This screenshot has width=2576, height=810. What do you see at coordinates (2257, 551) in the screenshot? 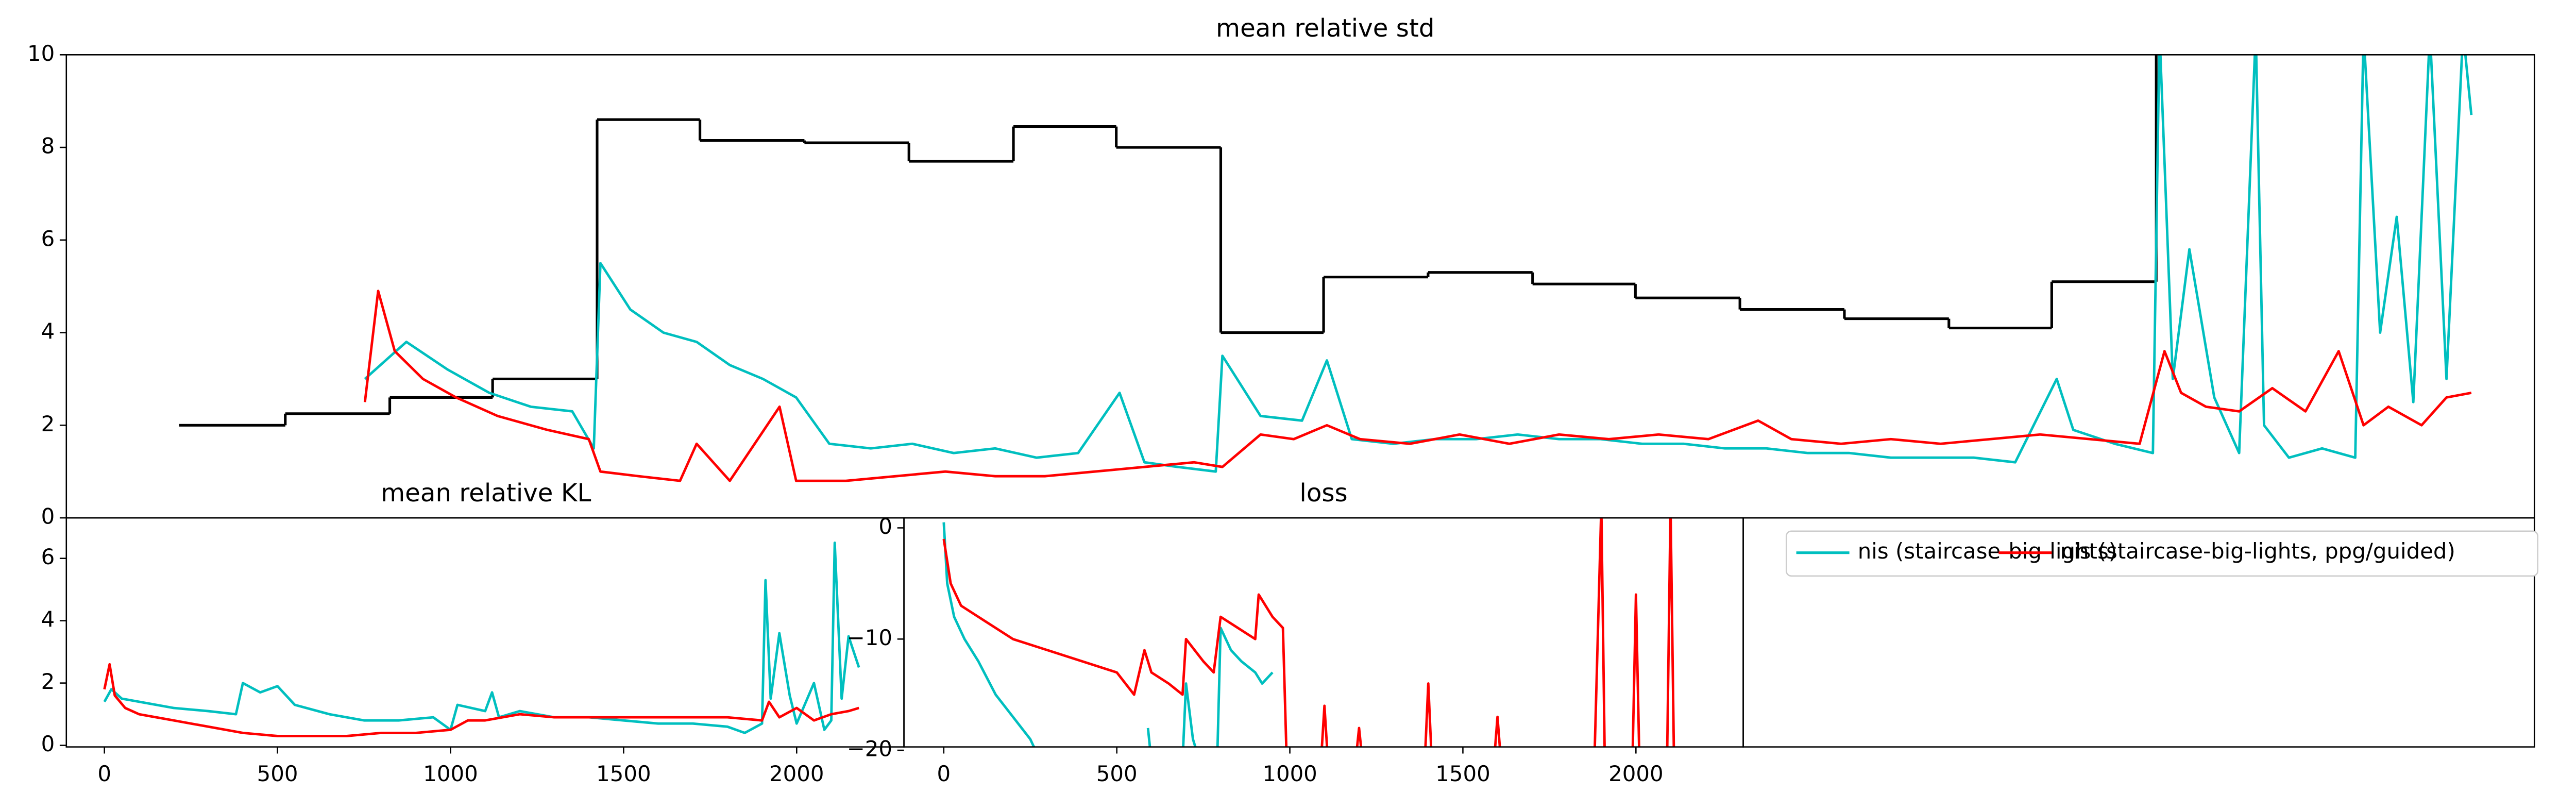
I see `legend-label: nis (staircase-big-lights, ppg/guided)` at bounding box center [2257, 551].